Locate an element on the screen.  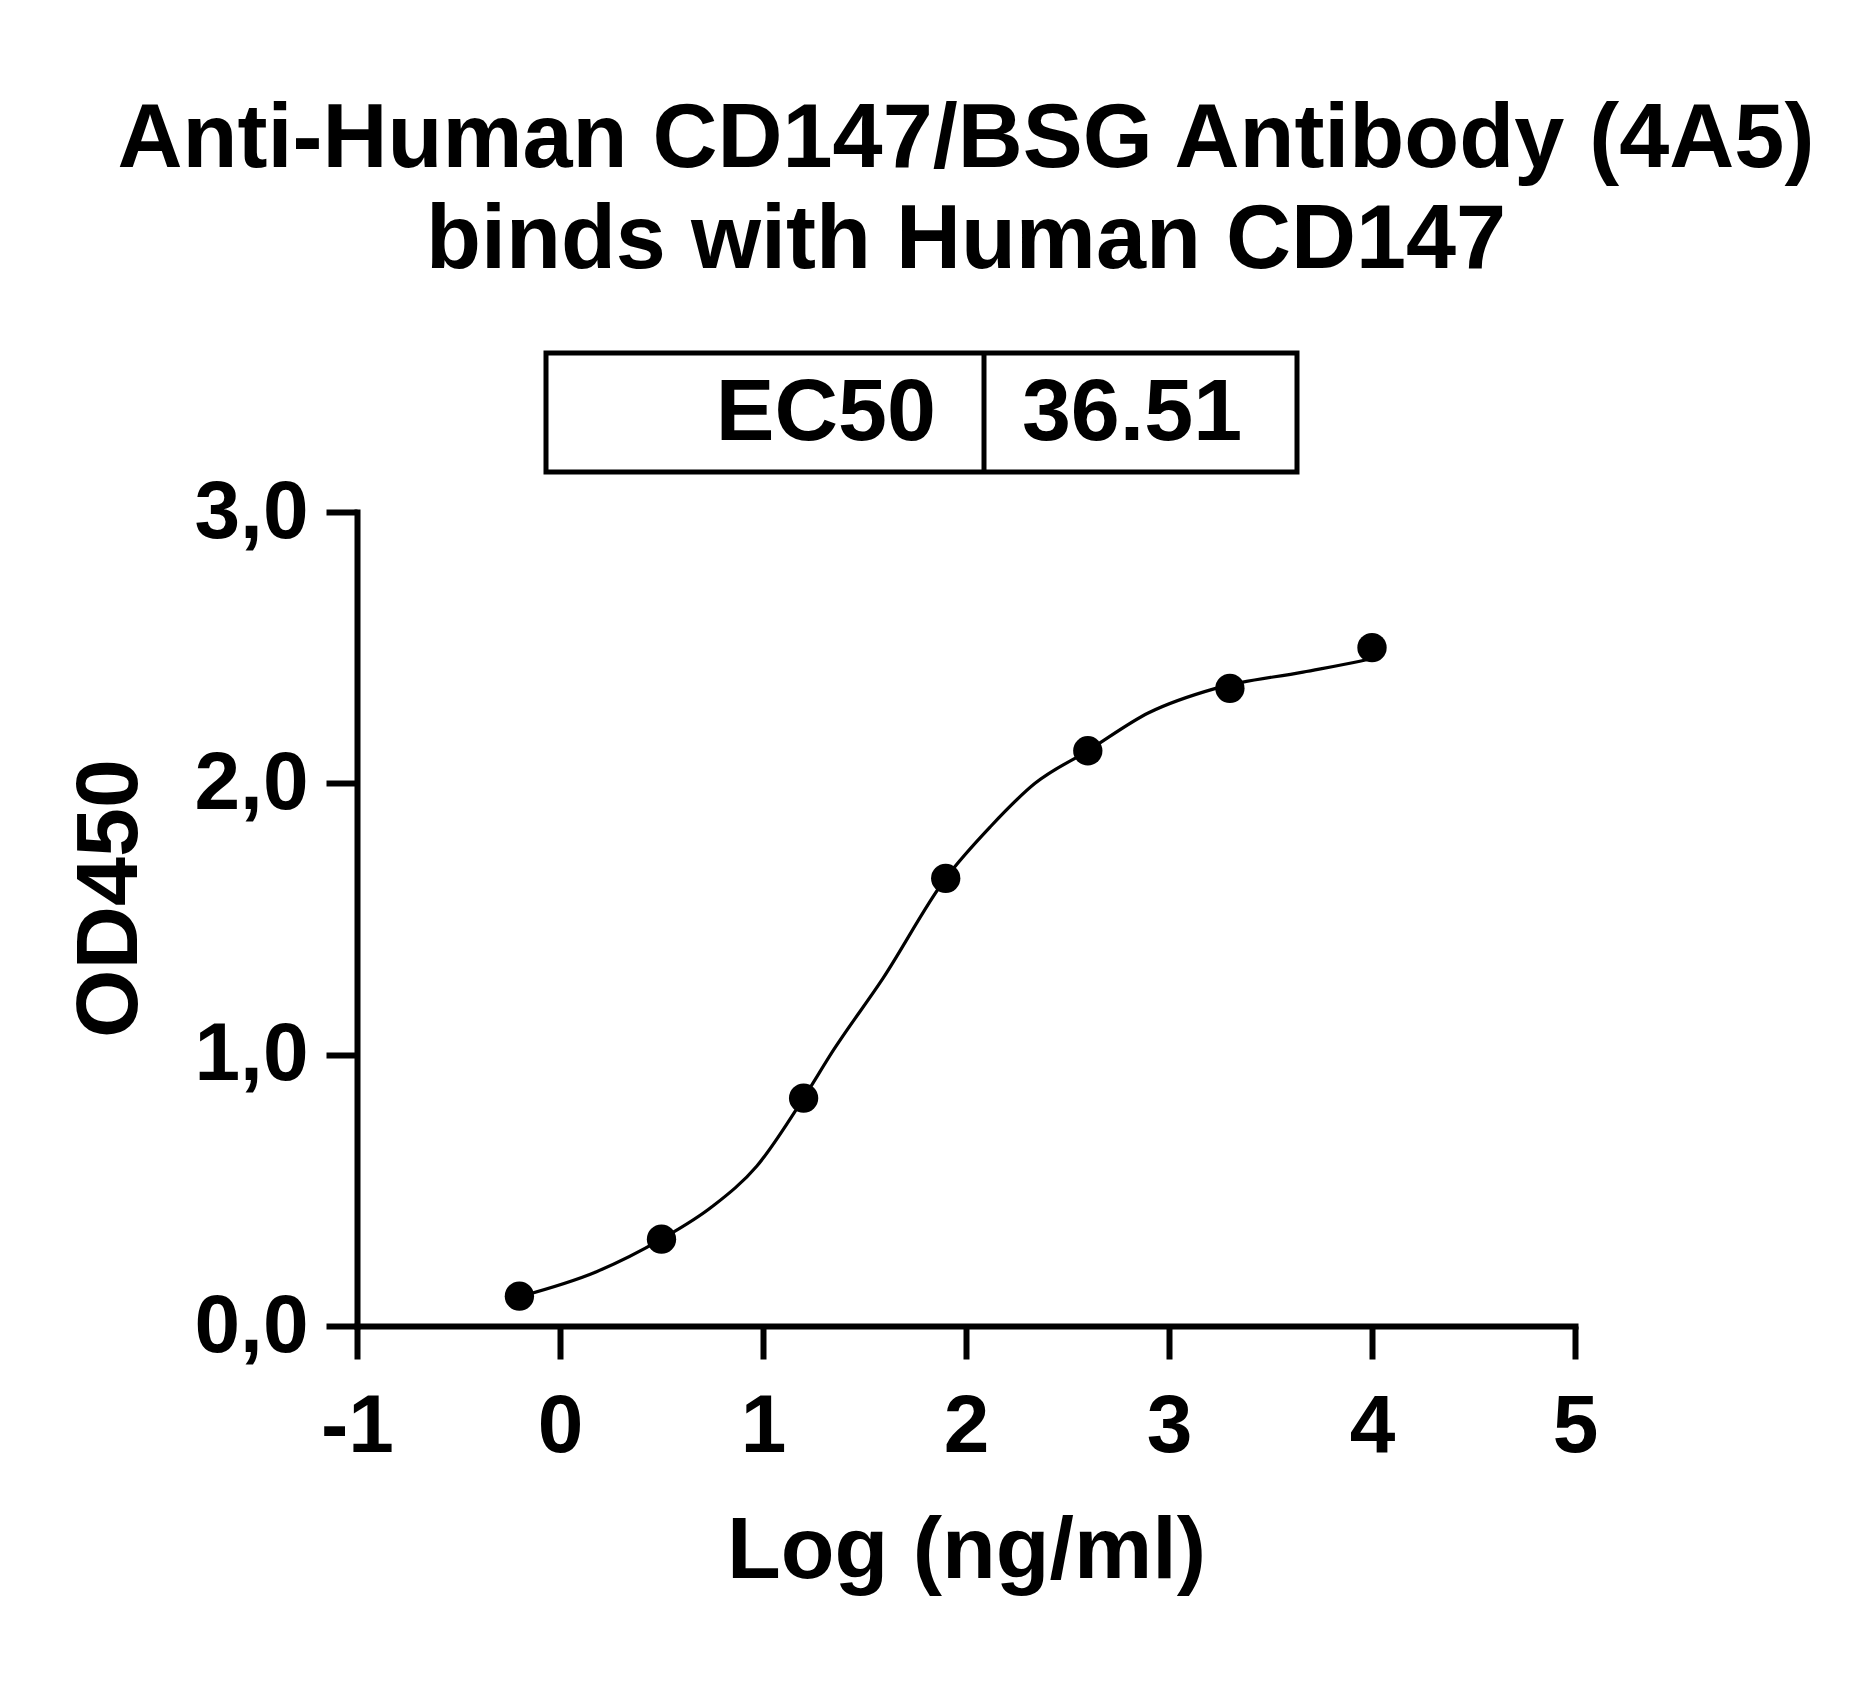
y-tick-label: 3,0 is located at coordinates (251, 509).